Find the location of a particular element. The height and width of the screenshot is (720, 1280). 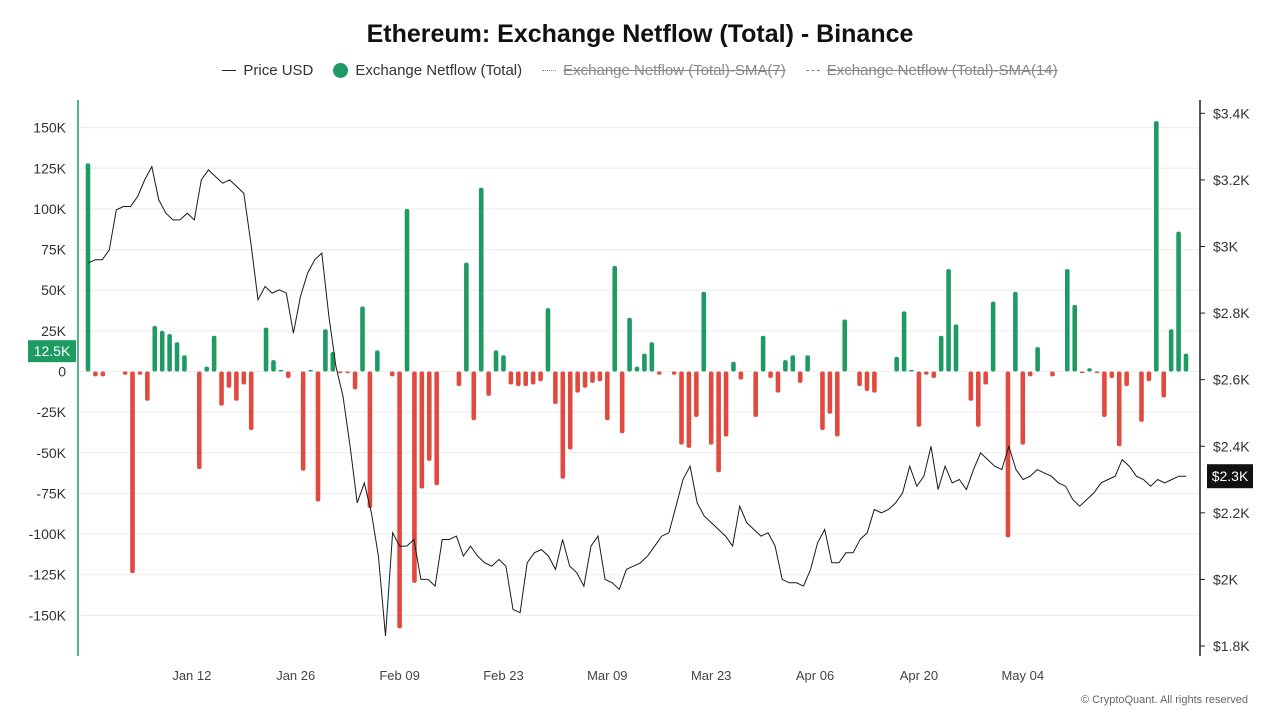

legend-item-sma7: Exchange Netflow (Total)-SMA(7) is located at coordinates (664, 70).